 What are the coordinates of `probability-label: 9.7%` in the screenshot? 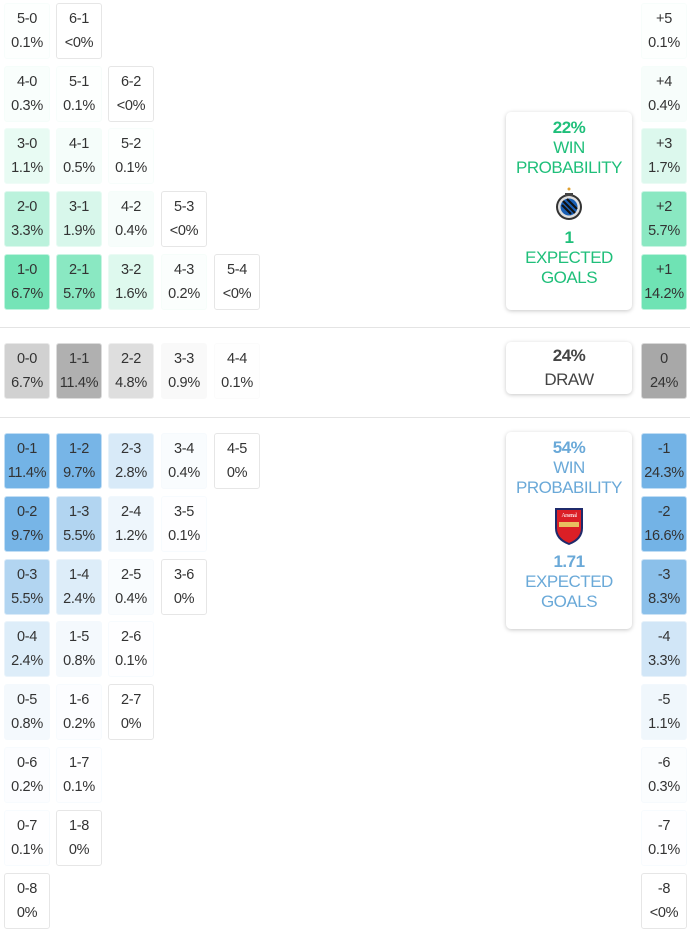 It's located at (79, 473).